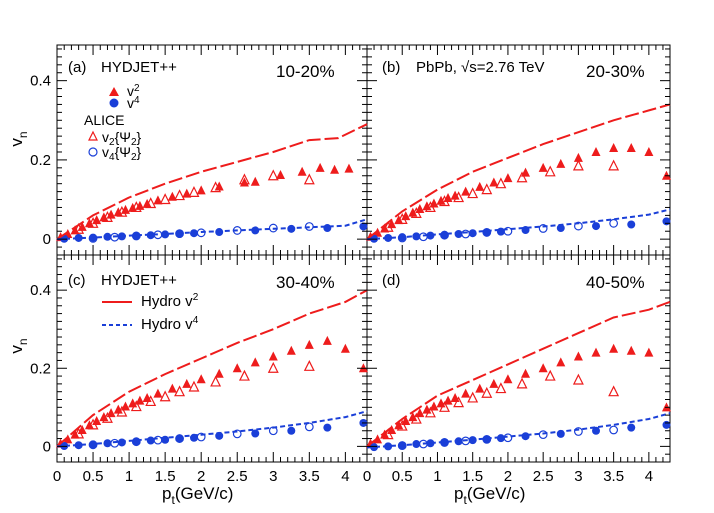 The width and height of the screenshot is (714, 513). What do you see at coordinates (93, 135) in the screenshot?
I see `legend-alice-v2-marker` at bounding box center [93, 135].